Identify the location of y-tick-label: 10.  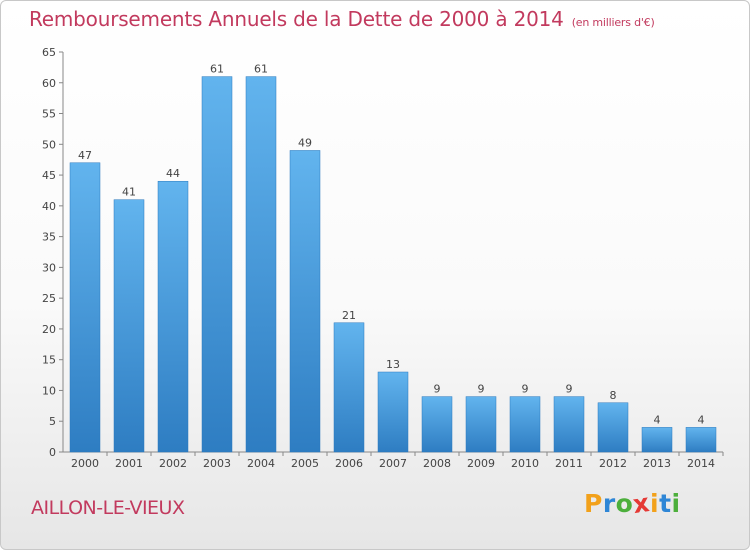
(49, 390).